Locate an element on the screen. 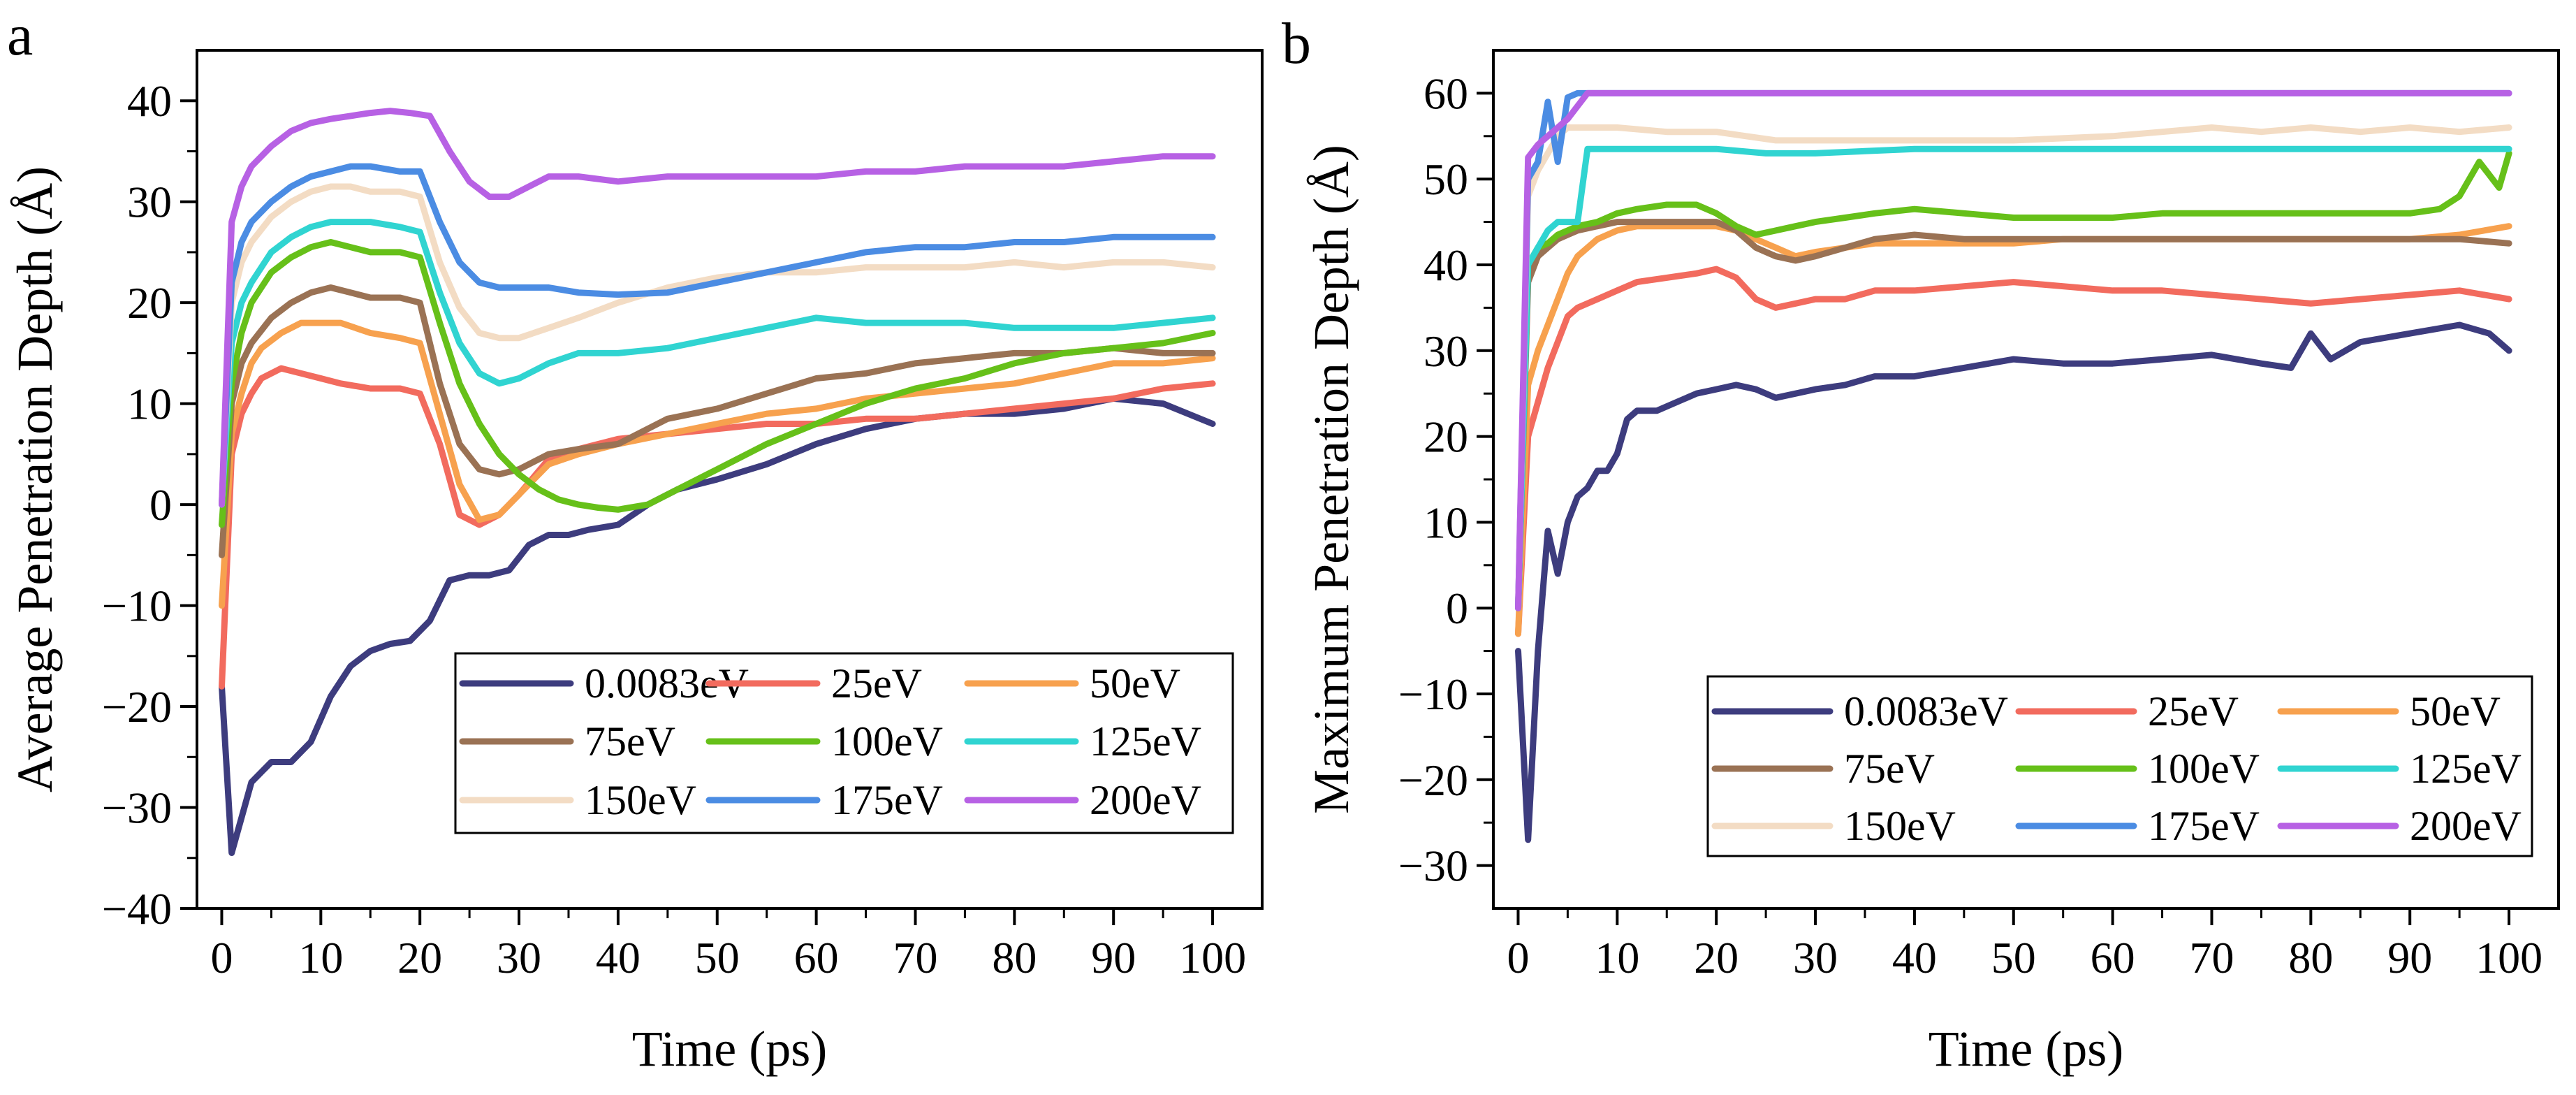 The height and width of the screenshot is (1095, 2576). panel-b-y-tick-label-1: −20 is located at coordinates (1433, 780).